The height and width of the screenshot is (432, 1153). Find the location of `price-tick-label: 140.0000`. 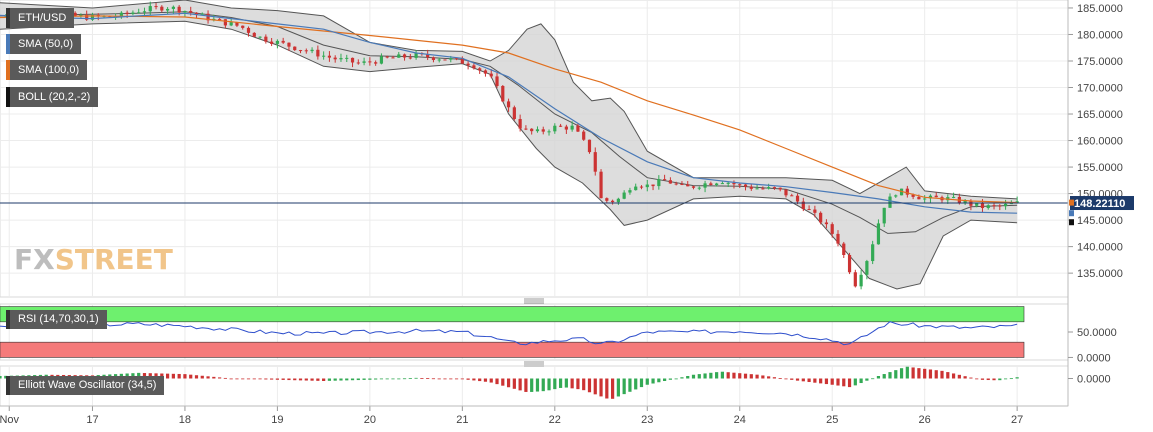

price-tick-label: 140.0000 is located at coordinates (1100, 248).